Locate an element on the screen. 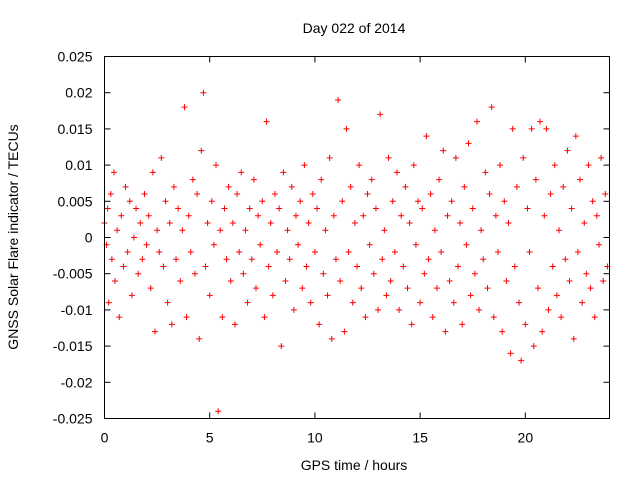 The width and height of the screenshot is (640, 480). x-tick-label: 5 is located at coordinates (210, 438).